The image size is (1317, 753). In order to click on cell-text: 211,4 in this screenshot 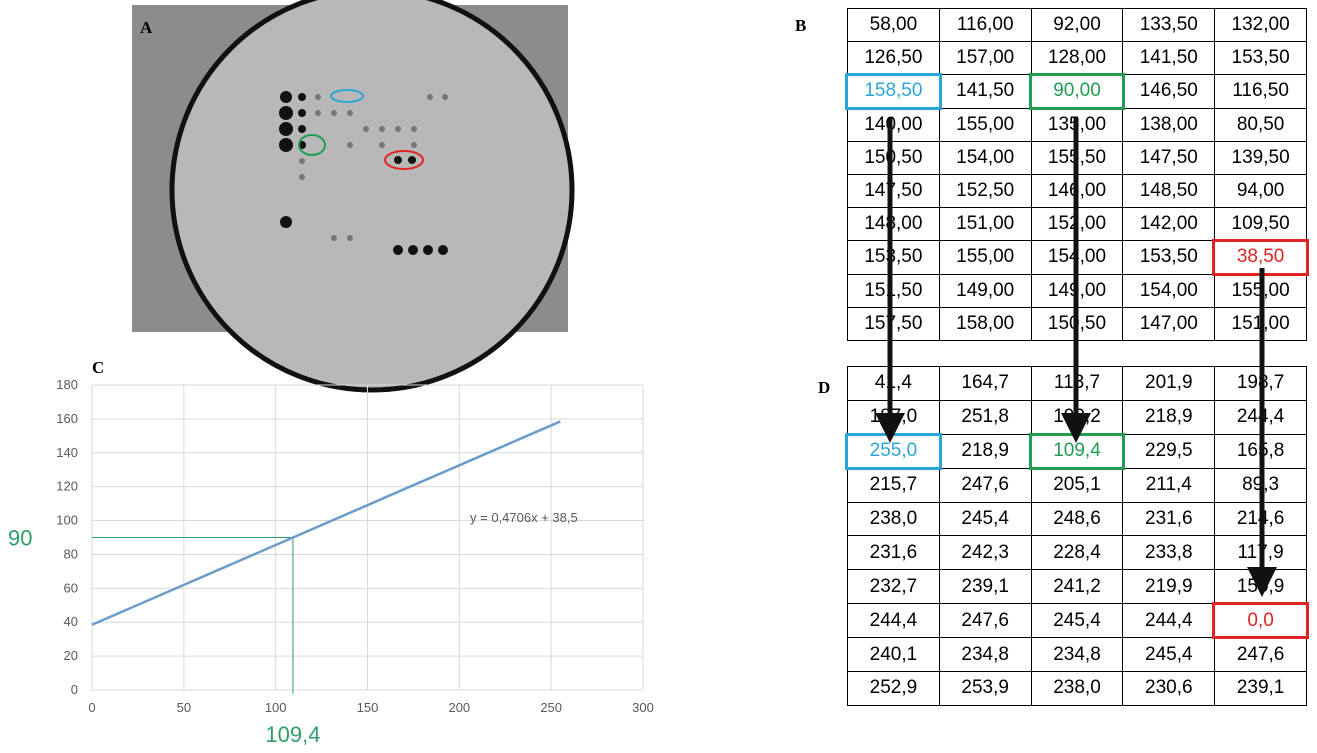, I will do `click(1168, 485)`.